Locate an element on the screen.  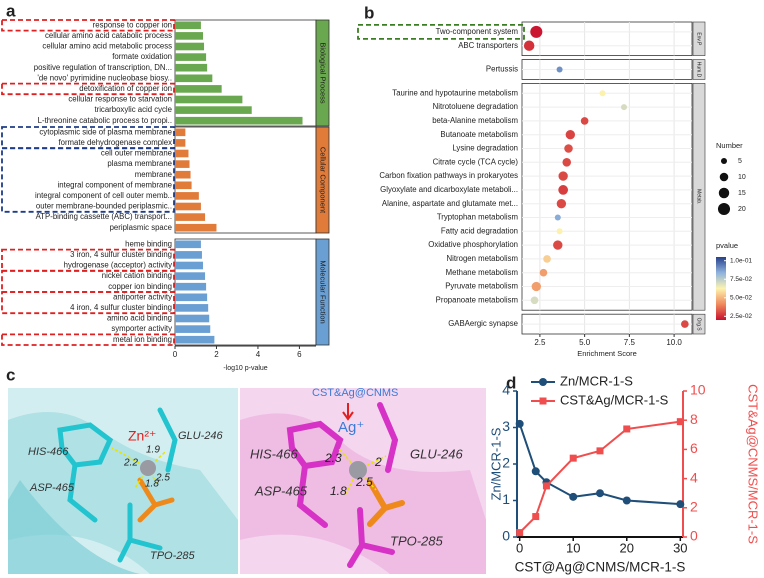
ribbon is located at coordinates (74, 527).